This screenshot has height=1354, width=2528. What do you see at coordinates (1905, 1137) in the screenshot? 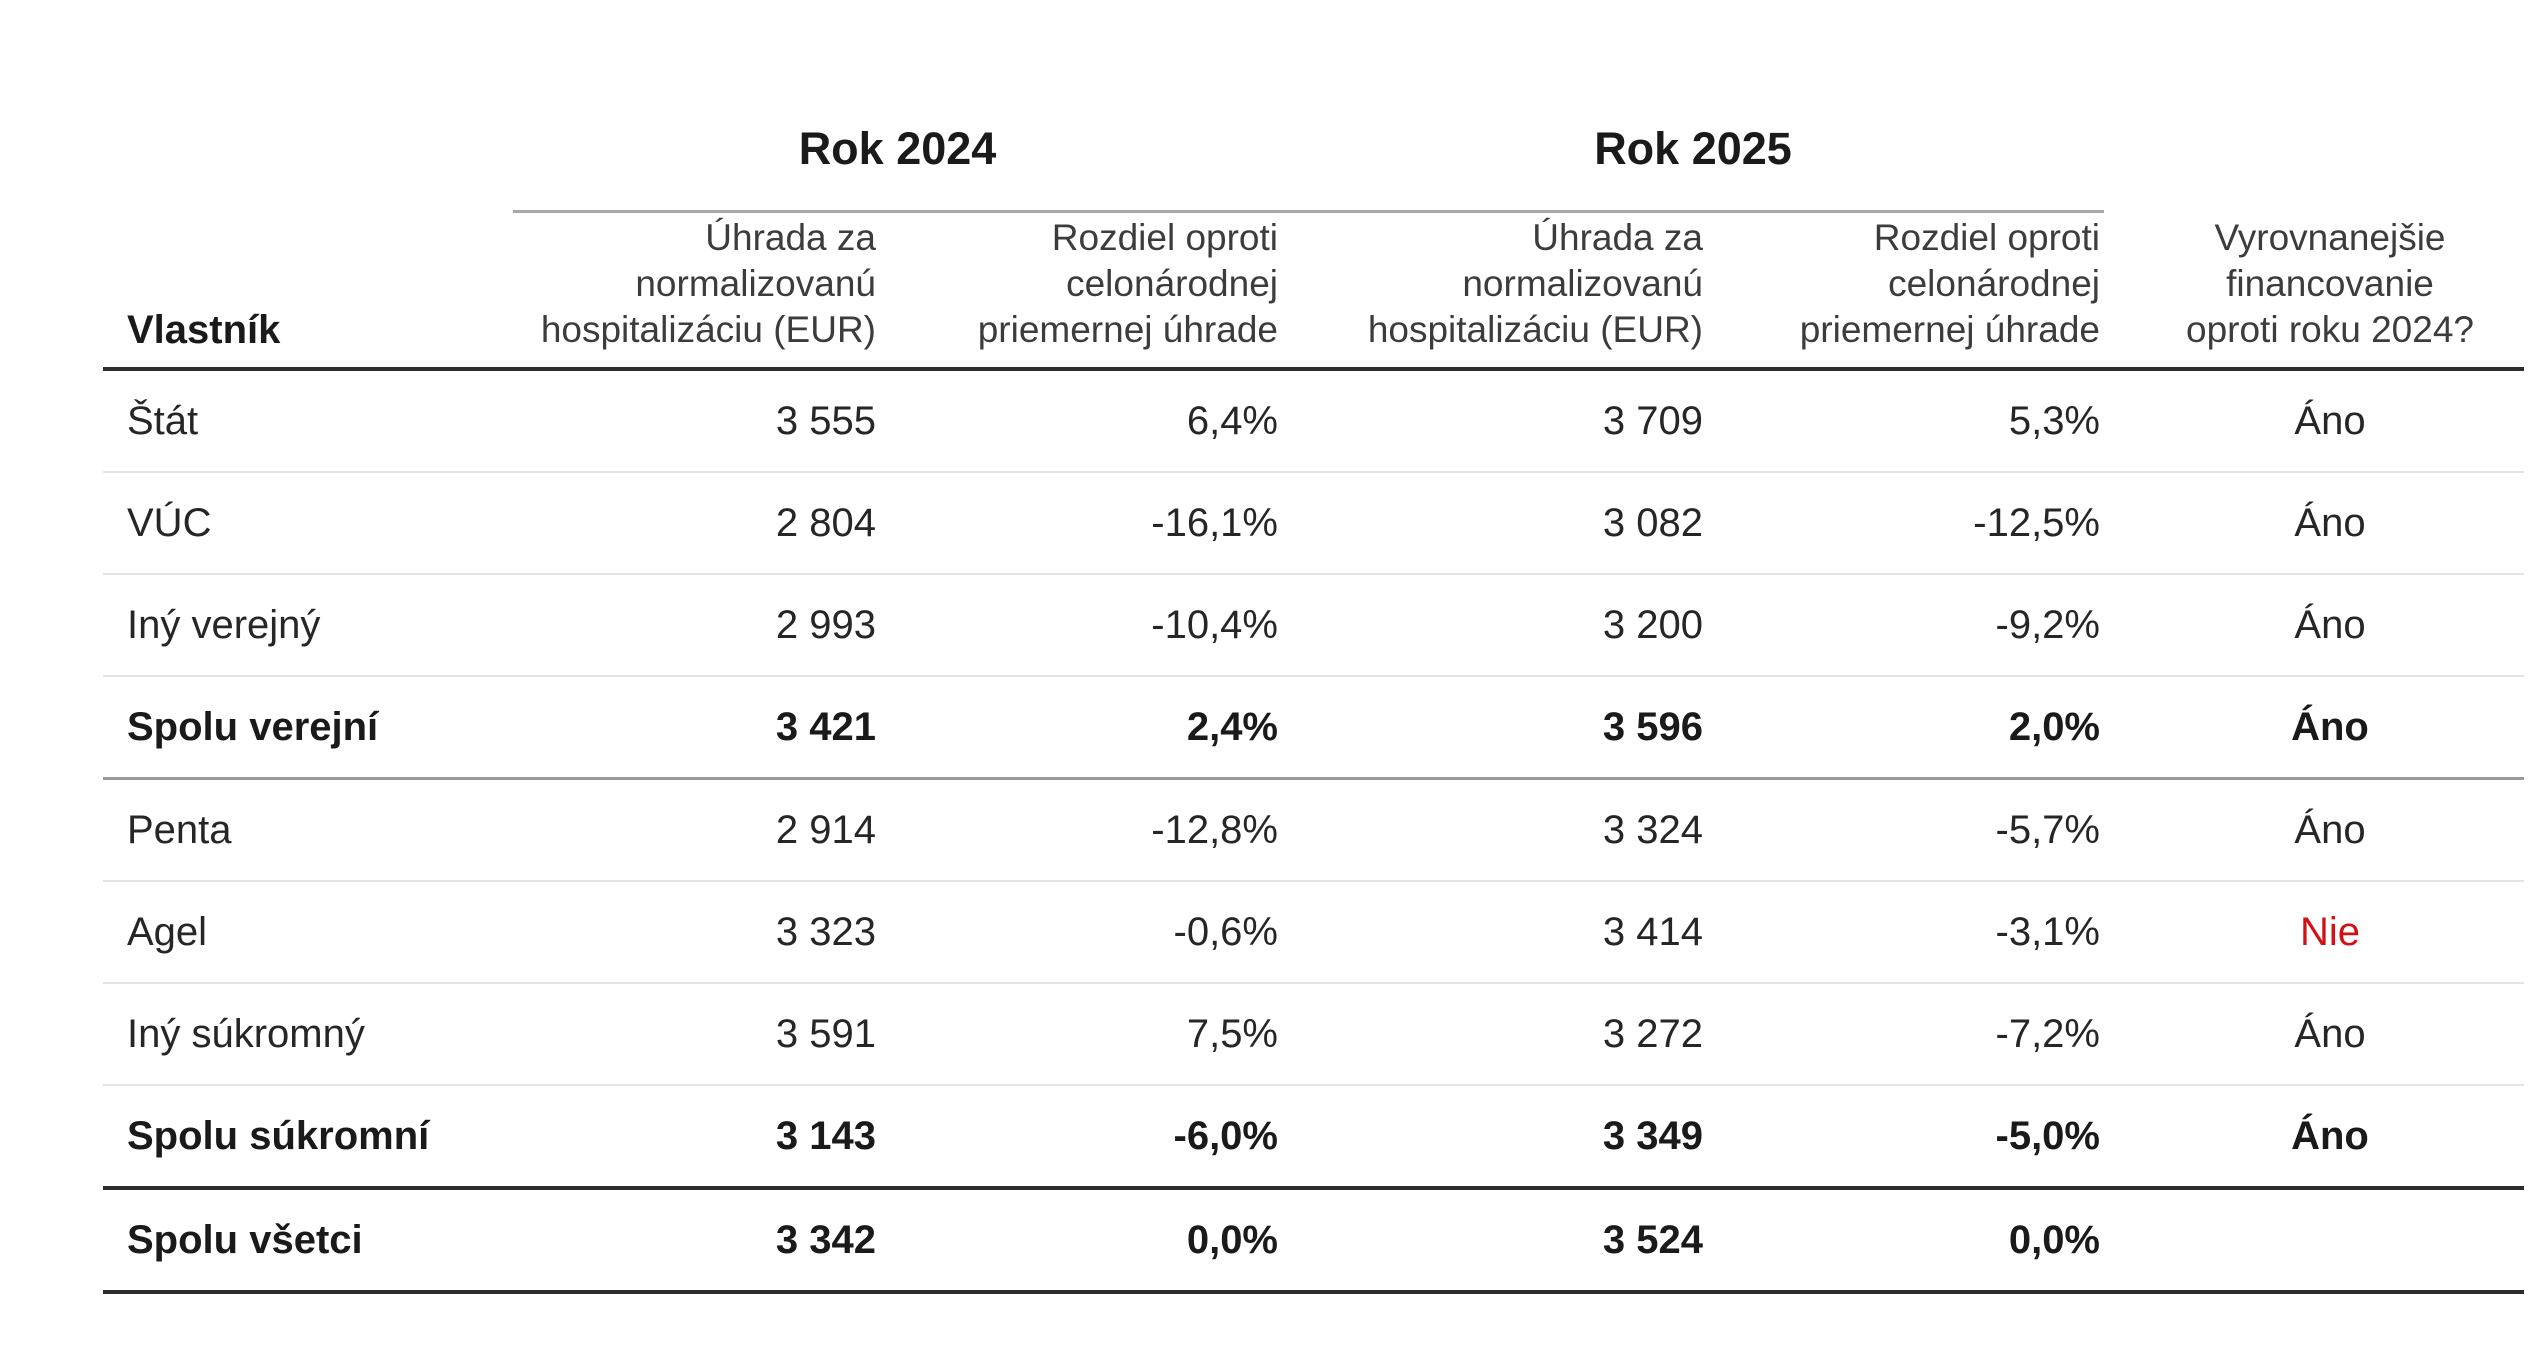
I see `diff-2025-value: -5,0%` at bounding box center [1905, 1137].